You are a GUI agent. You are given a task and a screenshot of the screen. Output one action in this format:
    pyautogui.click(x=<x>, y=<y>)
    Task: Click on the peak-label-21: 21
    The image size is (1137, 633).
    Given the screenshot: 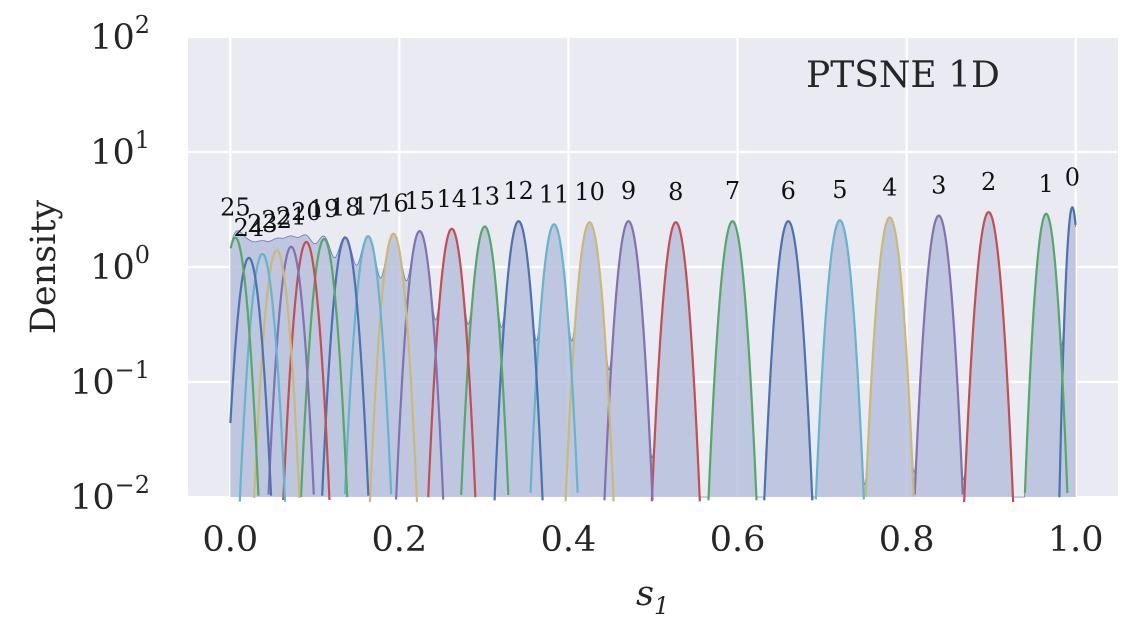 What is the action you would take?
    pyautogui.click(x=291, y=217)
    